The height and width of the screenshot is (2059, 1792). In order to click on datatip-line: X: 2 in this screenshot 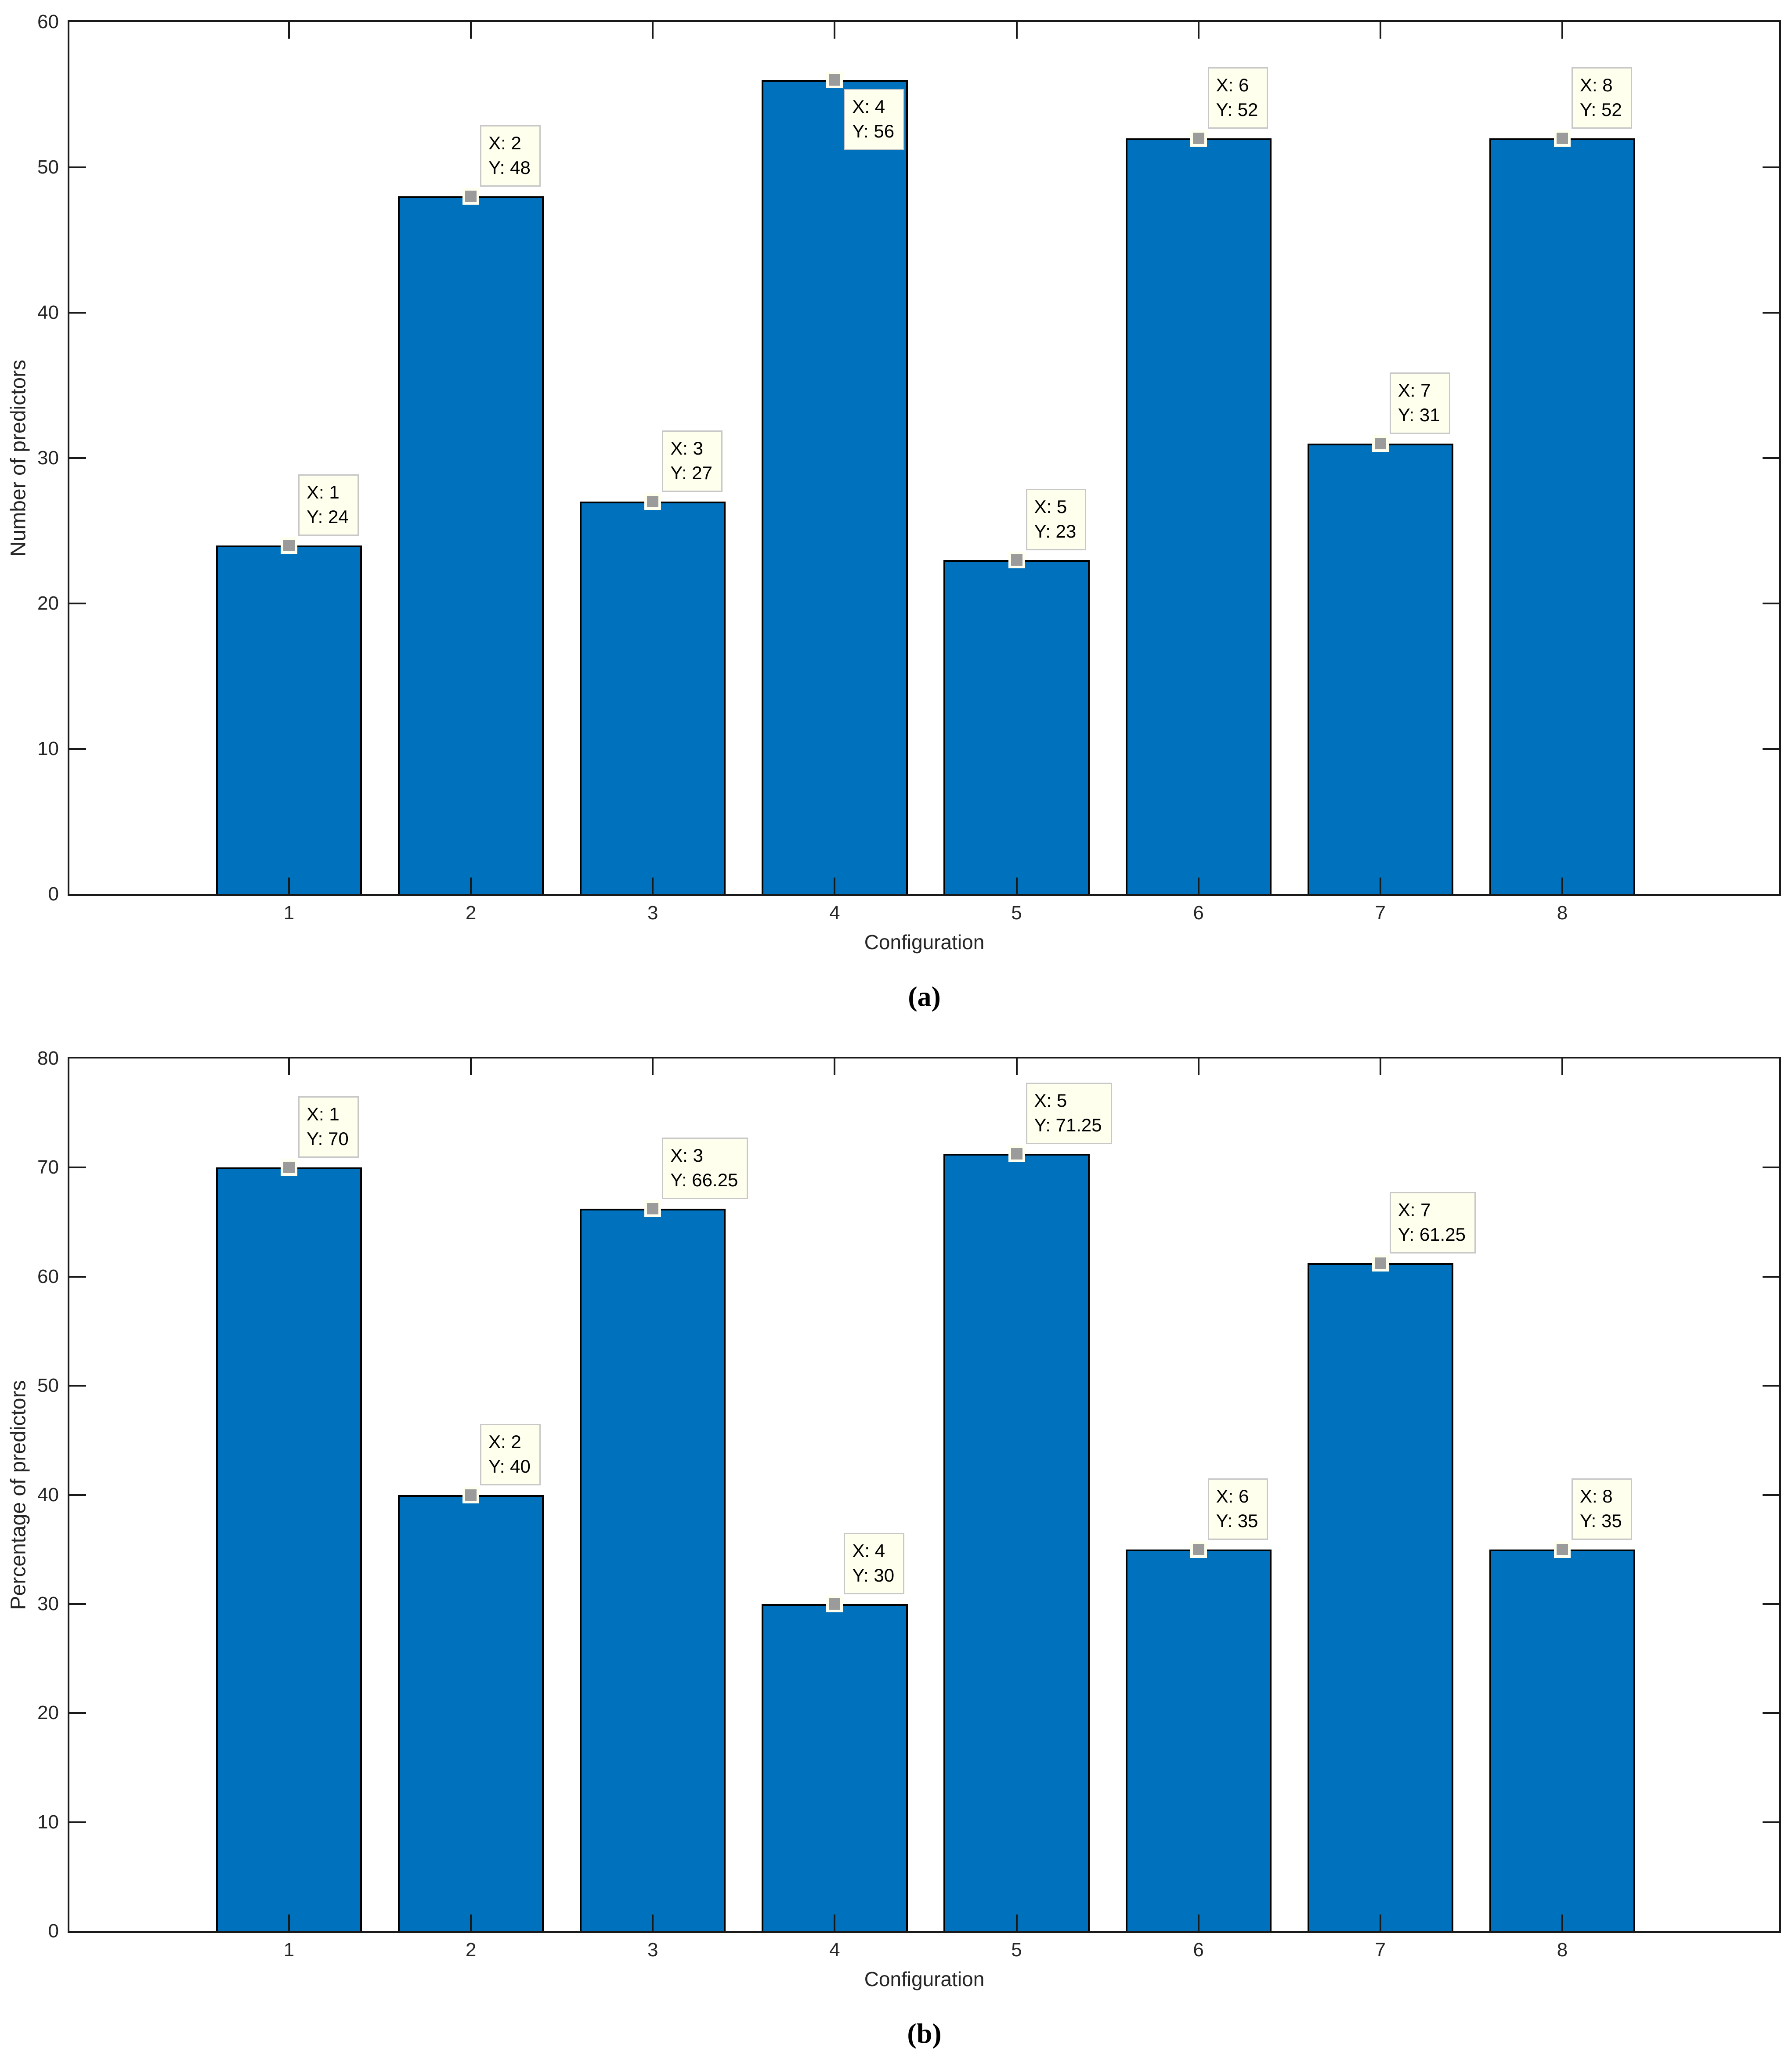, I will do `click(504, 1441)`.